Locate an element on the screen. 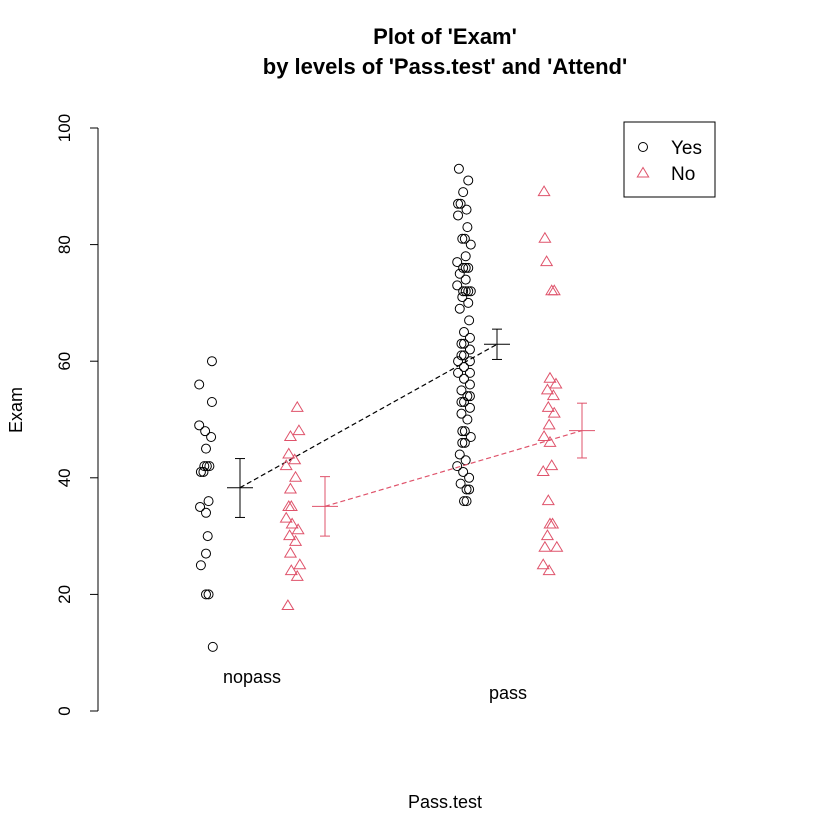 Image resolution: width=840 pixels, height=840 pixels. legend-label-yes: Yes is located at coordinates (686, 148).